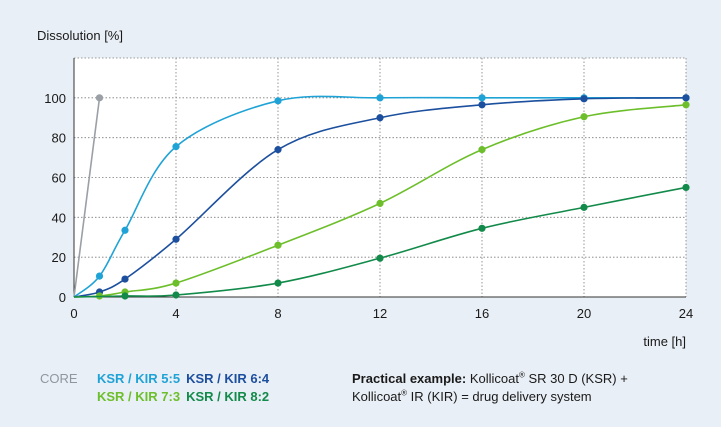  What do you see at coordinates (87, 197) in the screenshot?
I see `series-line-core` at bounding box center [87, 197].